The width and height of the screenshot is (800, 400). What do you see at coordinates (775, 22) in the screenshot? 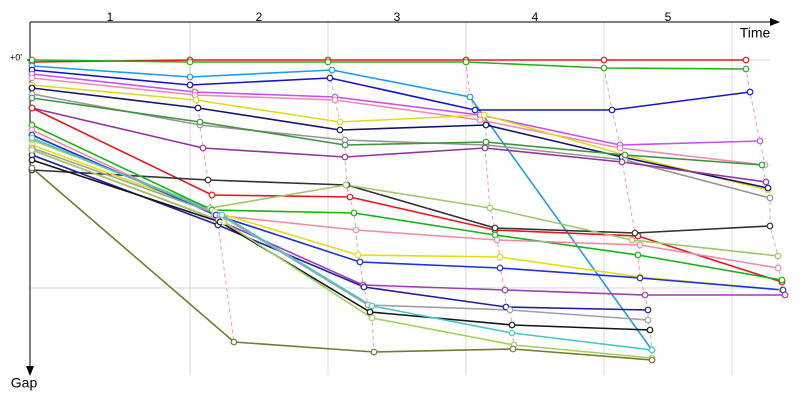
I see `x-axis-arrow` at bounding box center [775, 22].